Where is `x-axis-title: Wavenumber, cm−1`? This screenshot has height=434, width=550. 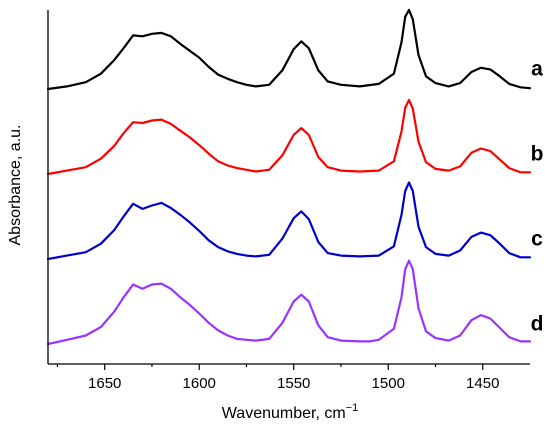
x-axis-title: Wavenumber, cm−1 is located at coordinates (290, 412).